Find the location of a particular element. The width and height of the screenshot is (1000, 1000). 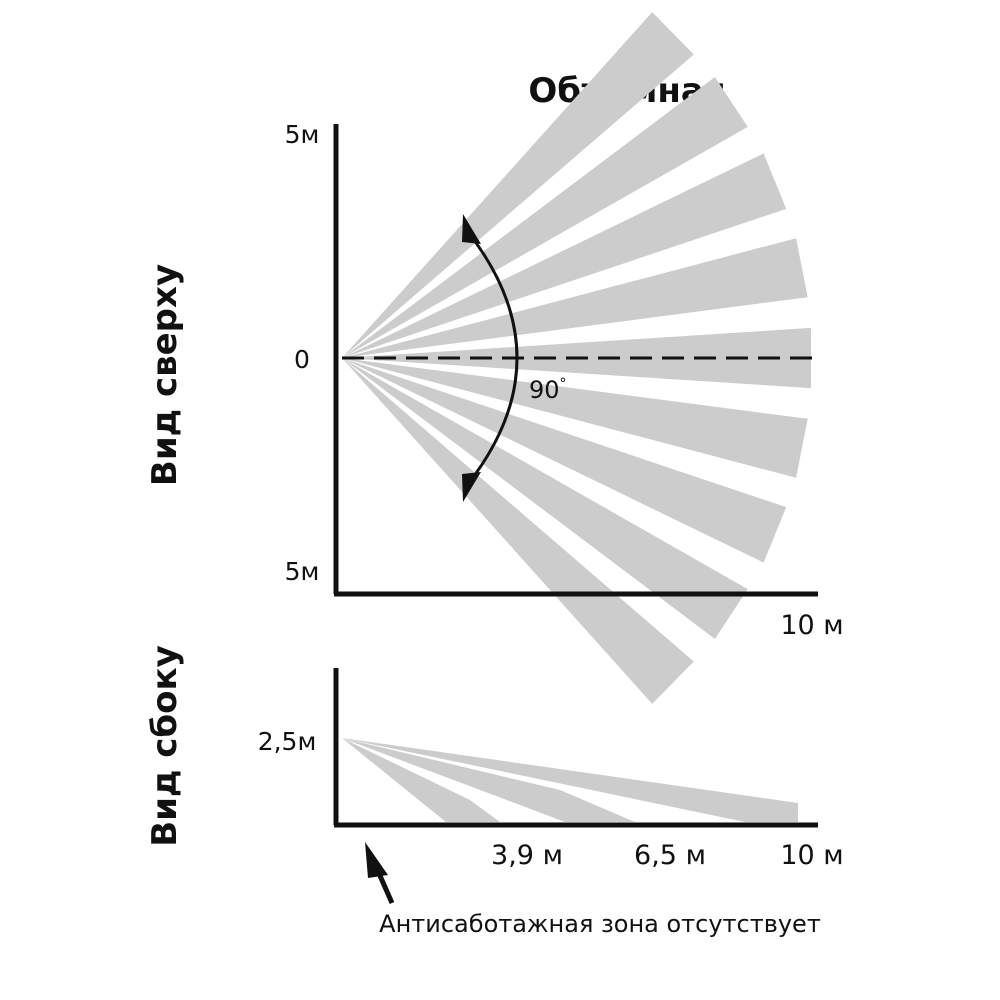

tick-label-1: 3,9 м is located at coordinates (527, 855).